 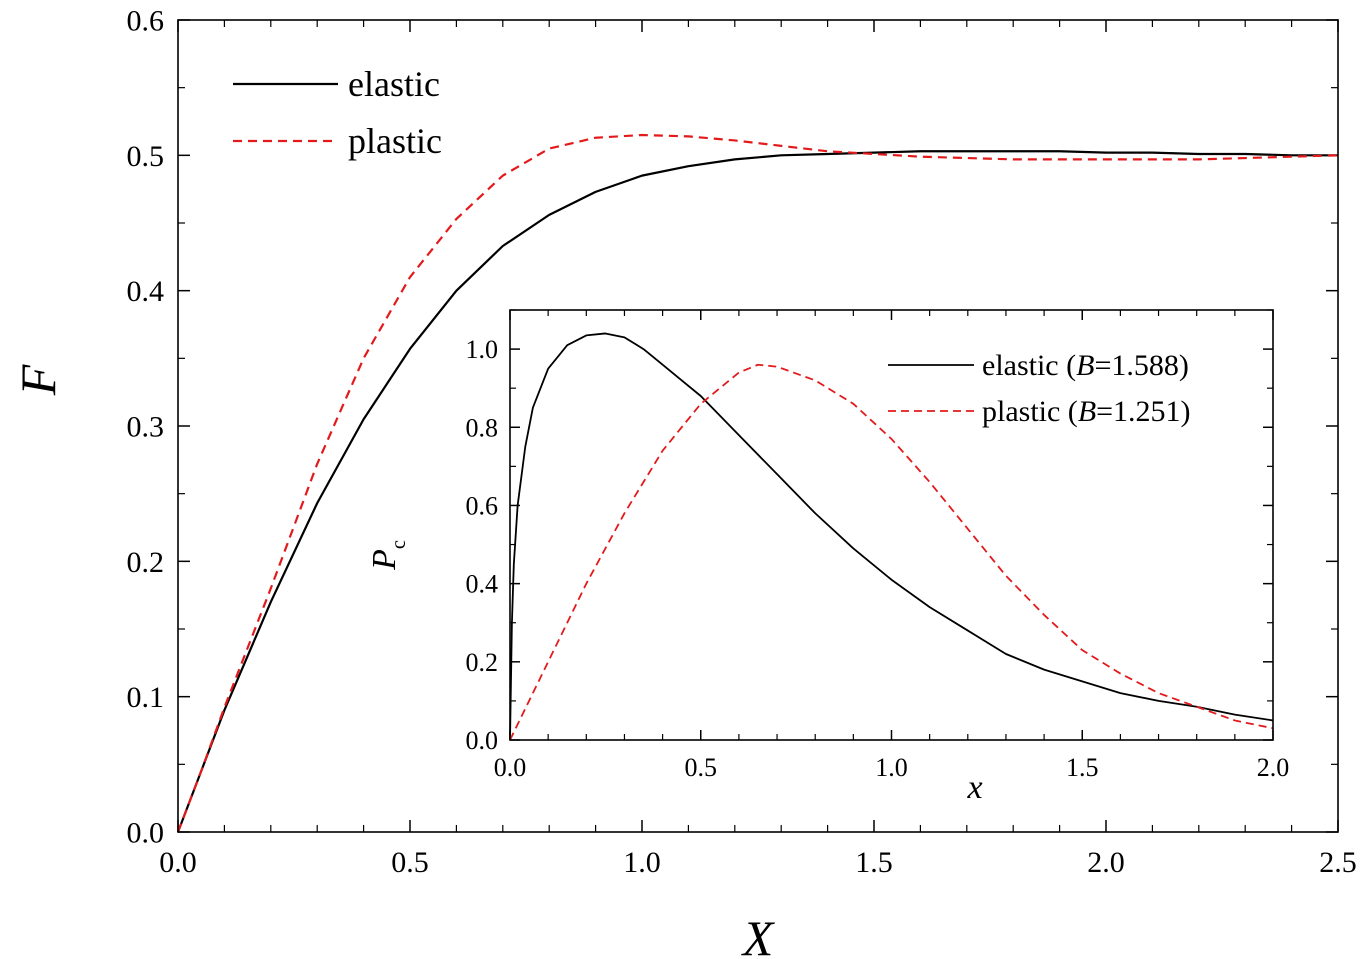 What do you see at coordinates (146, 427) in the screenshot?
I see `y-tick-label: 0.3` at bounding box center [146, 427].